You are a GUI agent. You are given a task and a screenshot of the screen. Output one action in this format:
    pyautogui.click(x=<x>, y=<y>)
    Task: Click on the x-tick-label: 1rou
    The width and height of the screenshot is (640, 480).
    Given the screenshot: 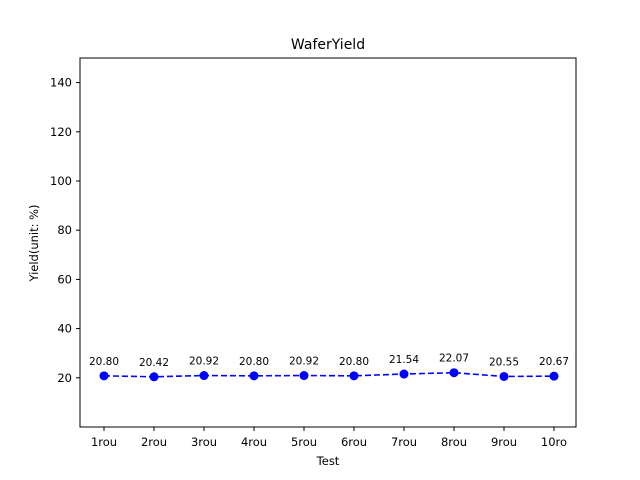 What is the action you would take?
    pyautogui.click(x=104, y=442)
    